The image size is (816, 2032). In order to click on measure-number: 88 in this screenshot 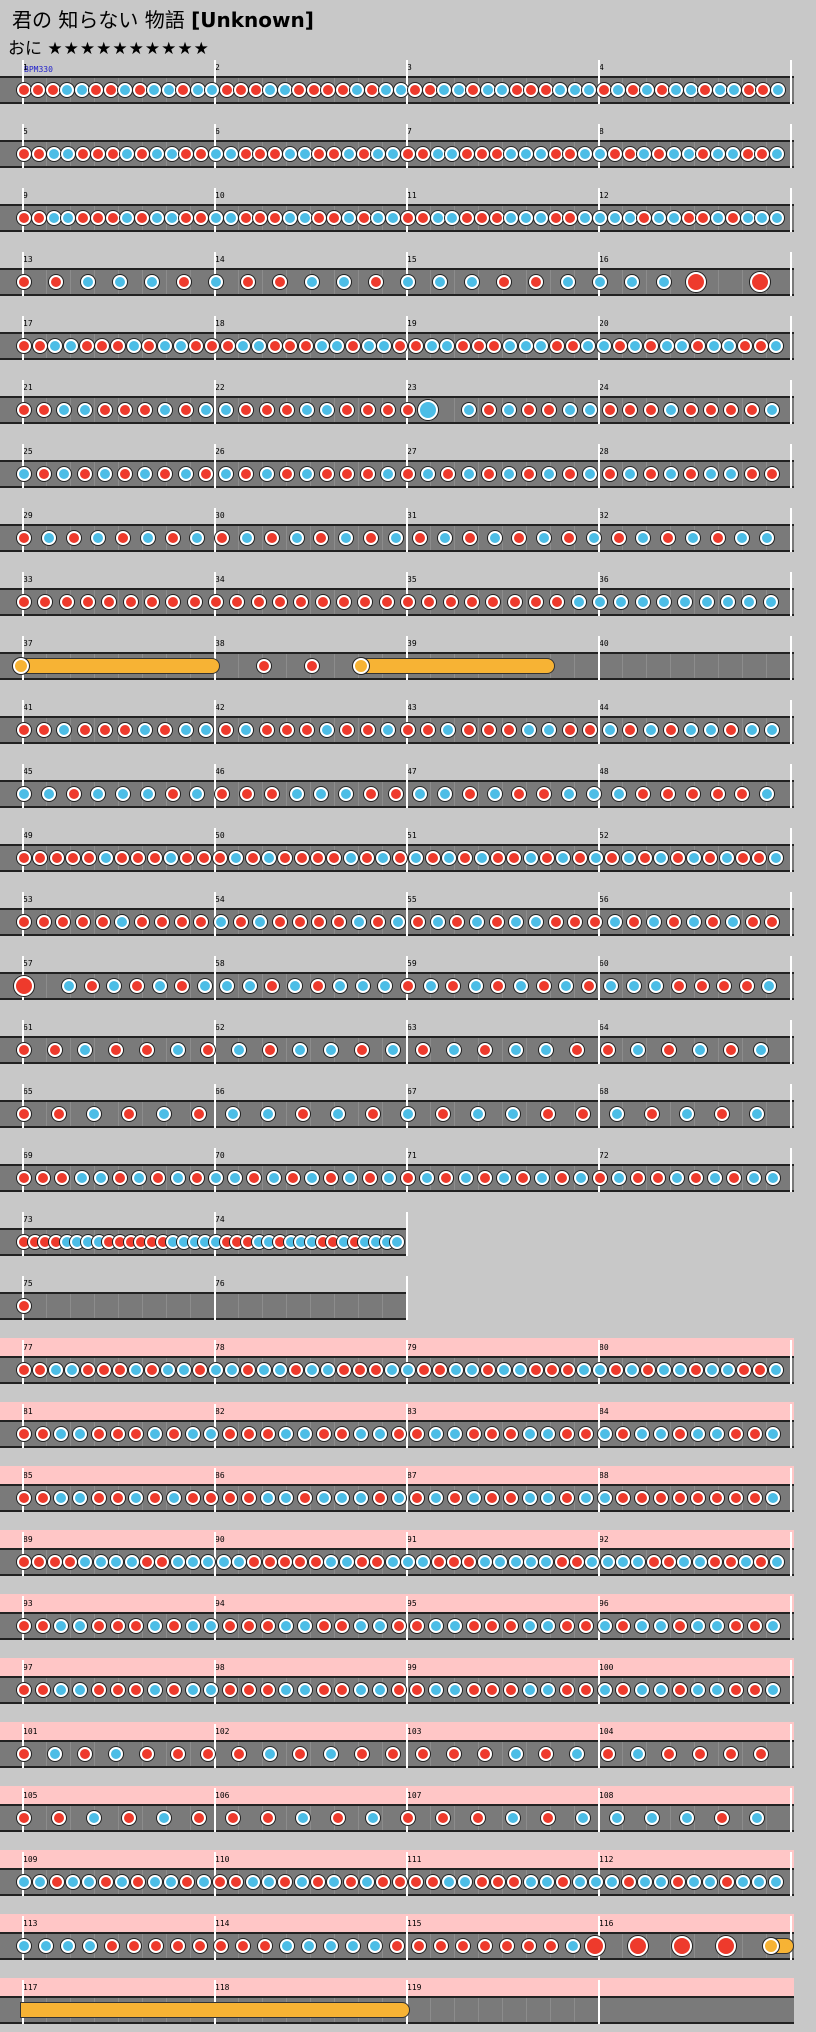, I will do `click(604, 1475)`.